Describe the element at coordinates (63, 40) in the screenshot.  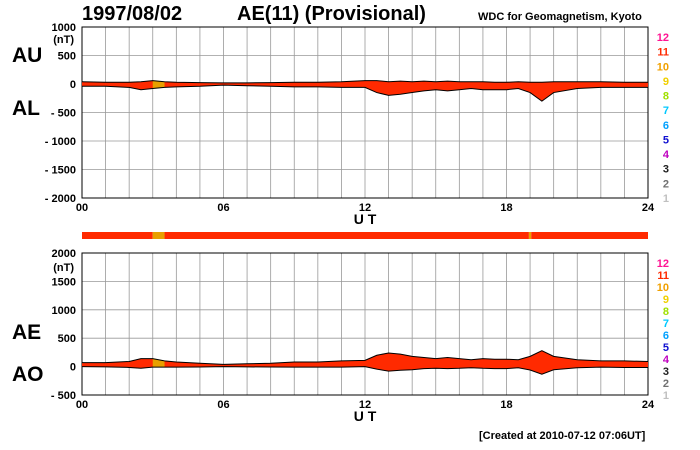
I see `panel-1-y-unit-label: (nT)` at that location.